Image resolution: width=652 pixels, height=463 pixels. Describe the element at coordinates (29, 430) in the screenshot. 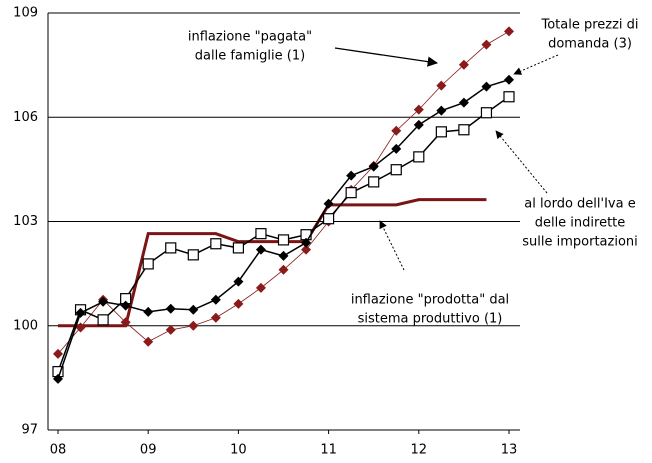

I see `y-tick-label: 97` at that location.